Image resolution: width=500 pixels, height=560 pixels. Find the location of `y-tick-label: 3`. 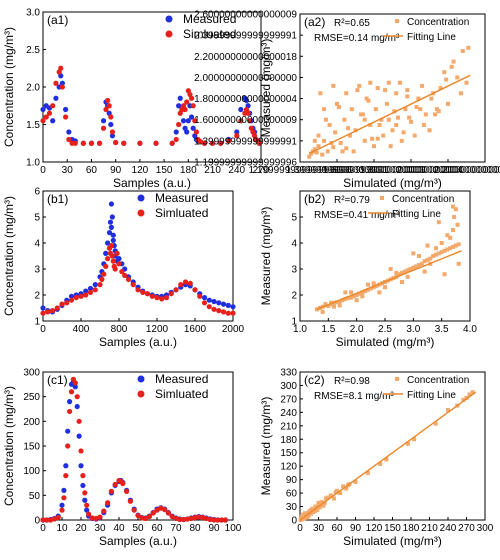

y-tick-label: 3 is located at coordinates (37, 270).